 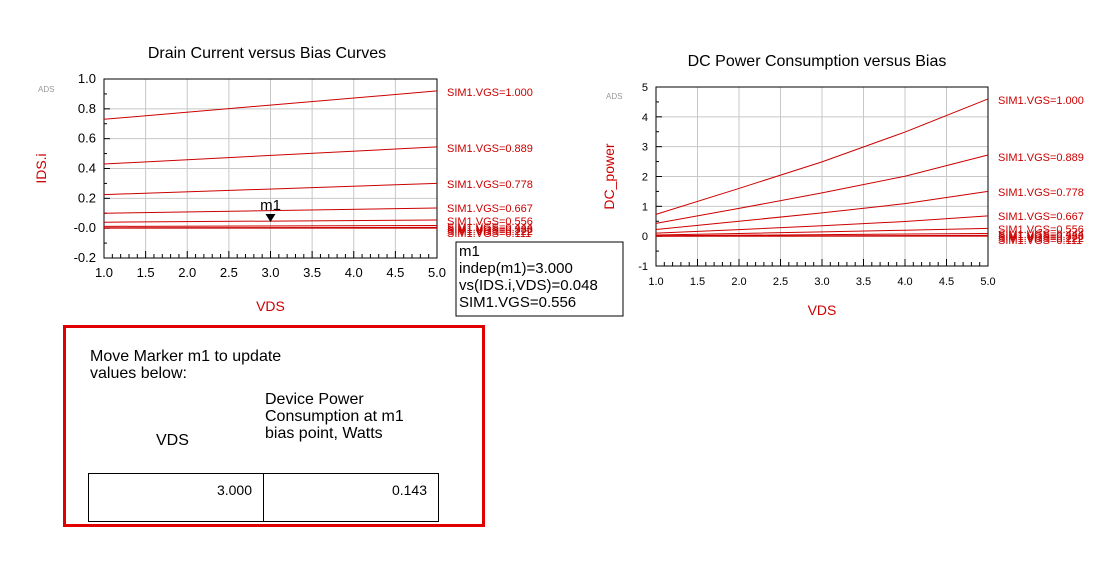 What do you see at coordinates (267, 53) in the screenshot?
I see `c1-title: Drain Current versus Bias Curves` at bounding box center [267, 53].